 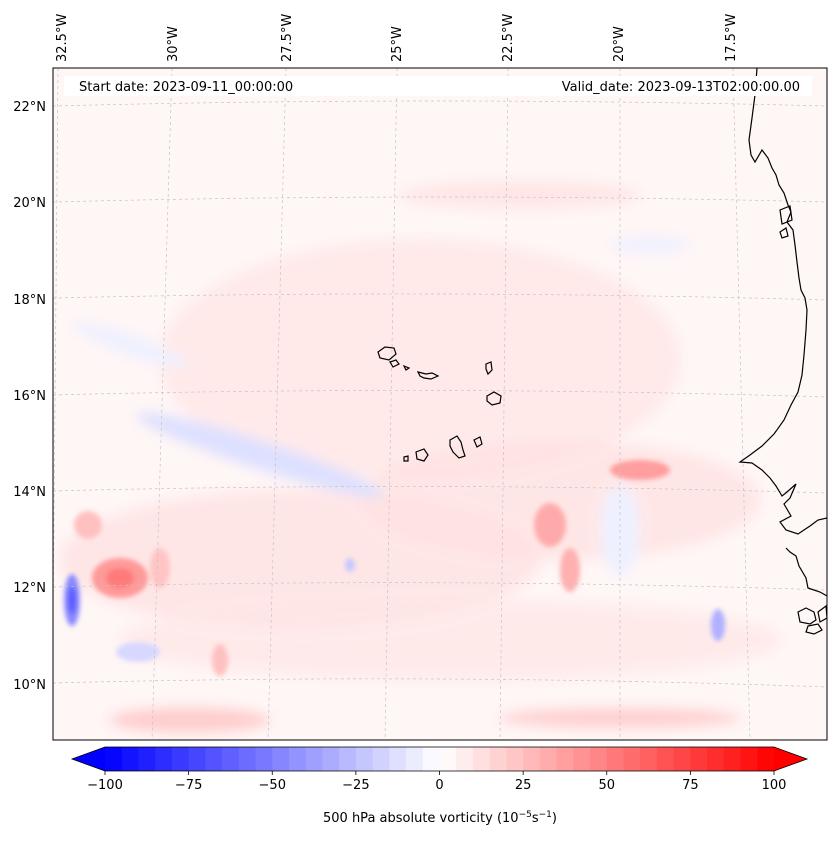 I want to click on colorbar-tick-label: 0, so click(x=439, y=785).